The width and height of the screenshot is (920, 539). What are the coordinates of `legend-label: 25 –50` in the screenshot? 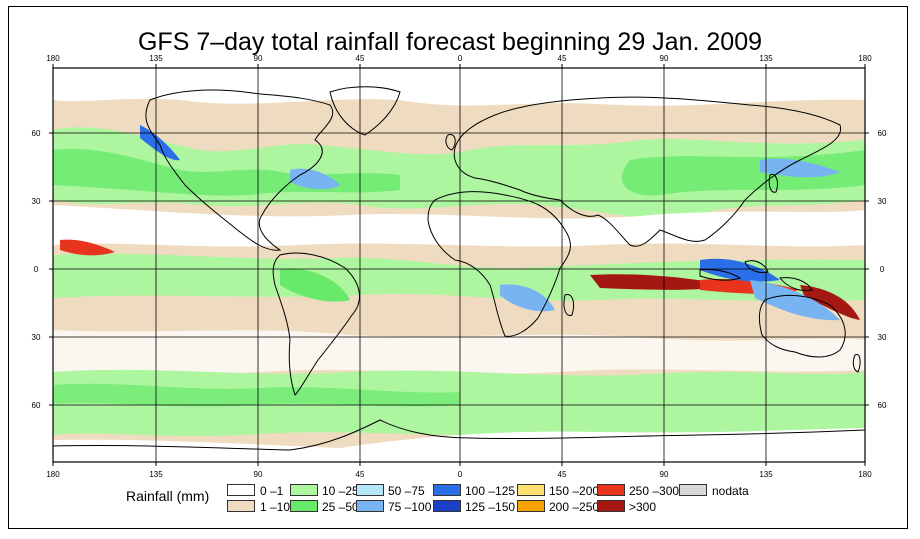 It's located at (340, 507).